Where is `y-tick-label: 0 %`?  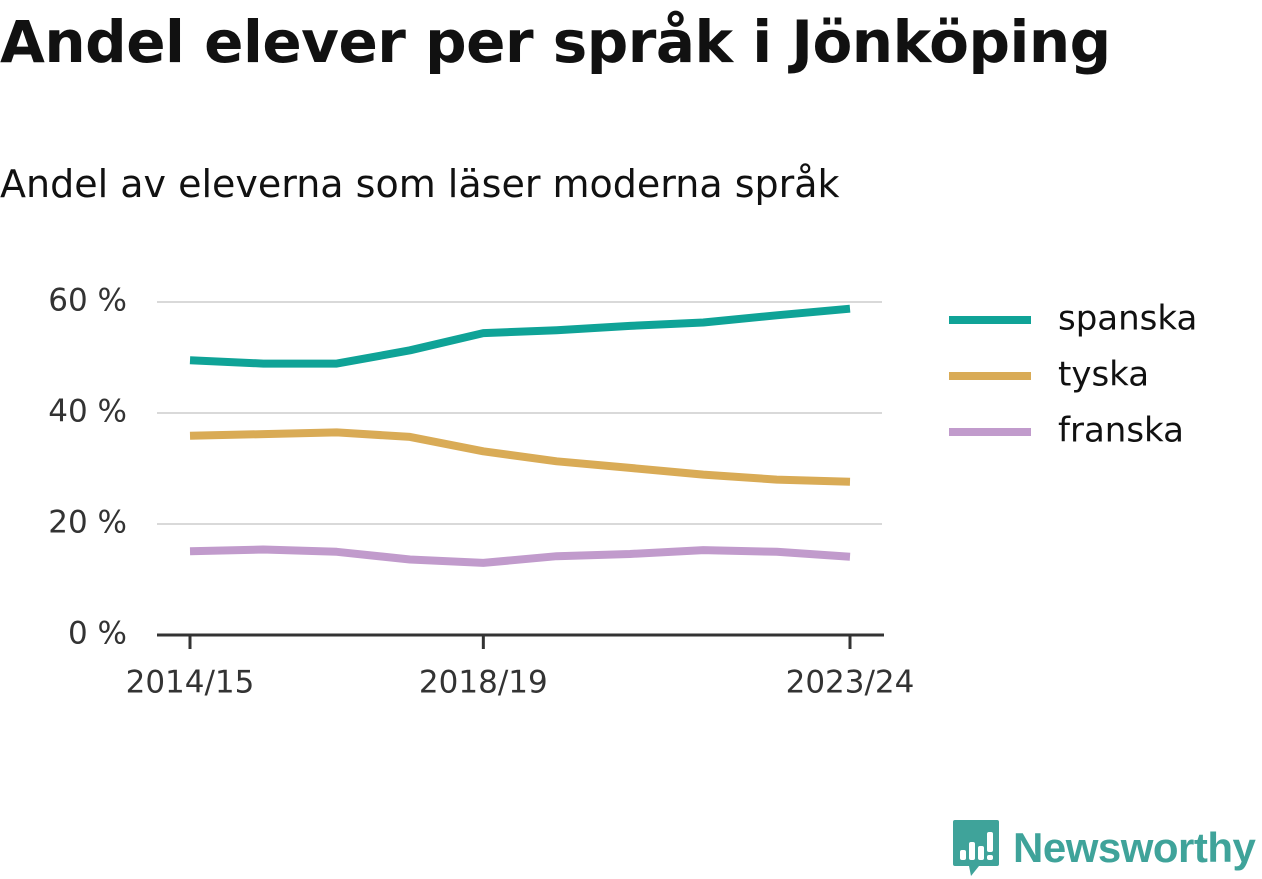 y-tick-label: 0 % is located at coordinates (97, 634).